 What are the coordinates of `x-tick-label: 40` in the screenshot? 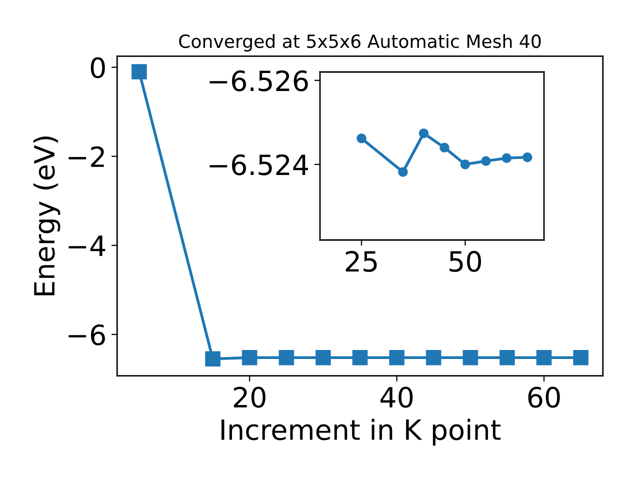 It's located at (396, 397).